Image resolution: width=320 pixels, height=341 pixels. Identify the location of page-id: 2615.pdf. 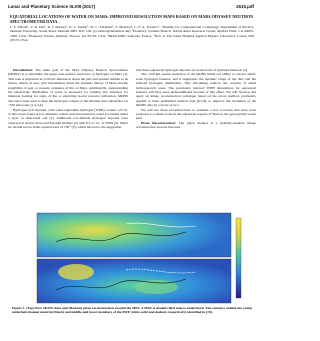
(245, 6).